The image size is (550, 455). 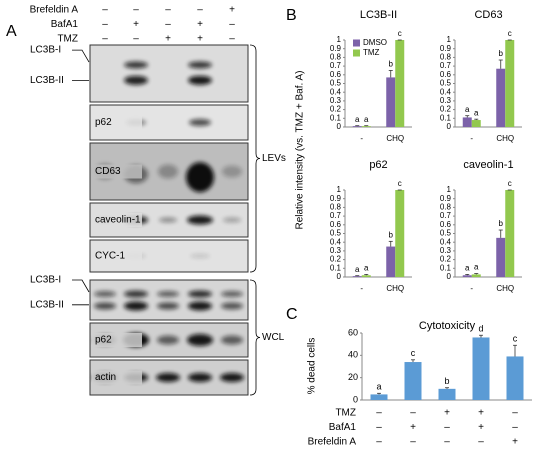 I want to click on y-tick-label: 40, so click(x=353, y=355).